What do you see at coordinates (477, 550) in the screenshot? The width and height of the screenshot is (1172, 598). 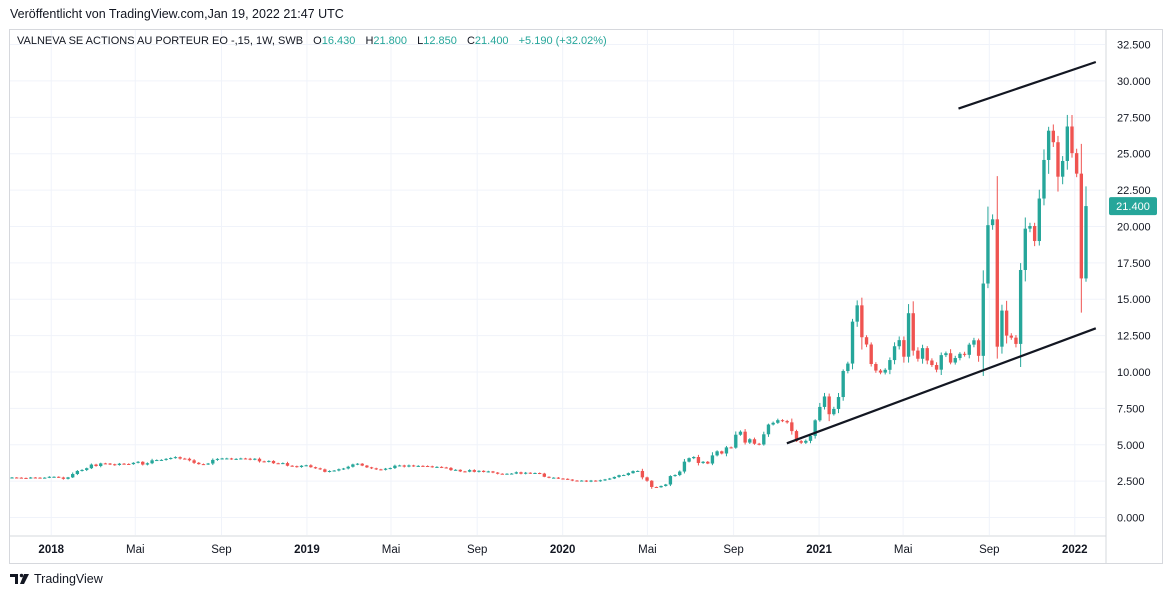 I see `time-tick-label: Sep` at bounding box center [477, 550].